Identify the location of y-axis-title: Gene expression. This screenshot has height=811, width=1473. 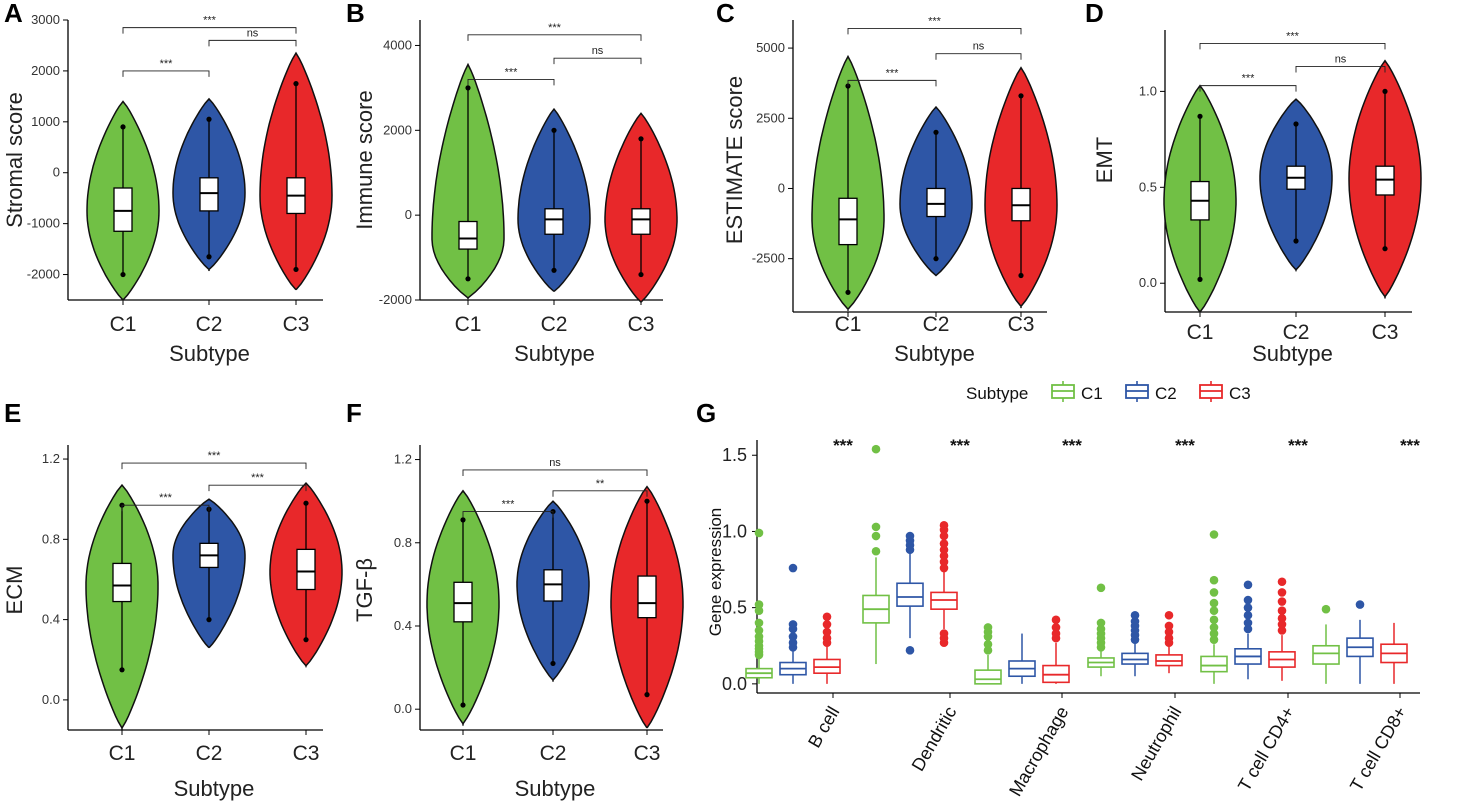
(715, 572).